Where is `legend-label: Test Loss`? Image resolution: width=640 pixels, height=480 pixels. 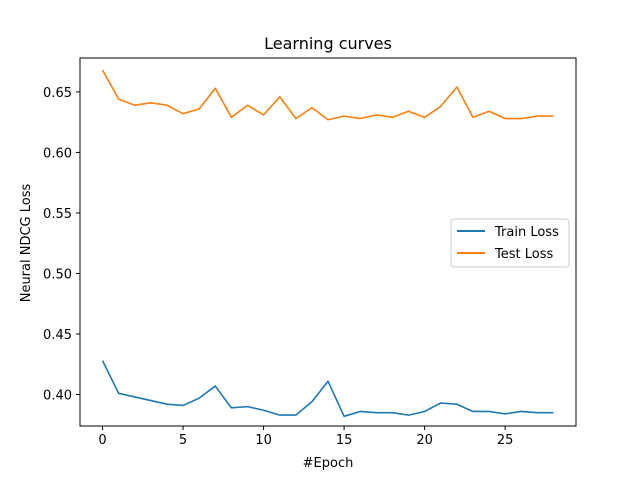
legend-label: Test Loss is located at coordinates (523, 254).